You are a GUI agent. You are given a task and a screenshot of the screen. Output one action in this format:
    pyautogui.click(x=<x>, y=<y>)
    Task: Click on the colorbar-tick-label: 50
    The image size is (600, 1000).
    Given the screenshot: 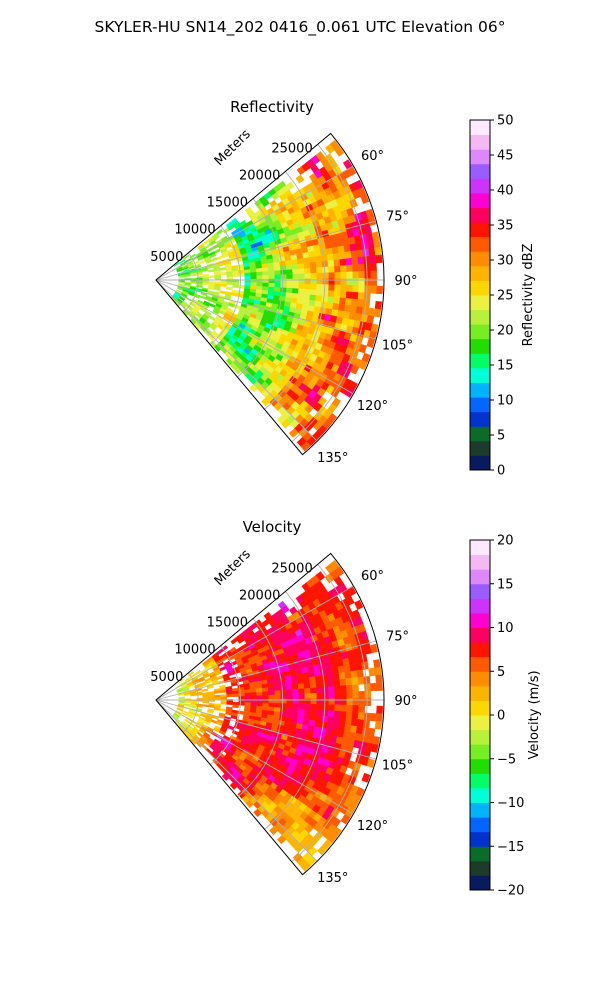 What is the action you would take?
    pyautogui.click(x=505, y=121)
    